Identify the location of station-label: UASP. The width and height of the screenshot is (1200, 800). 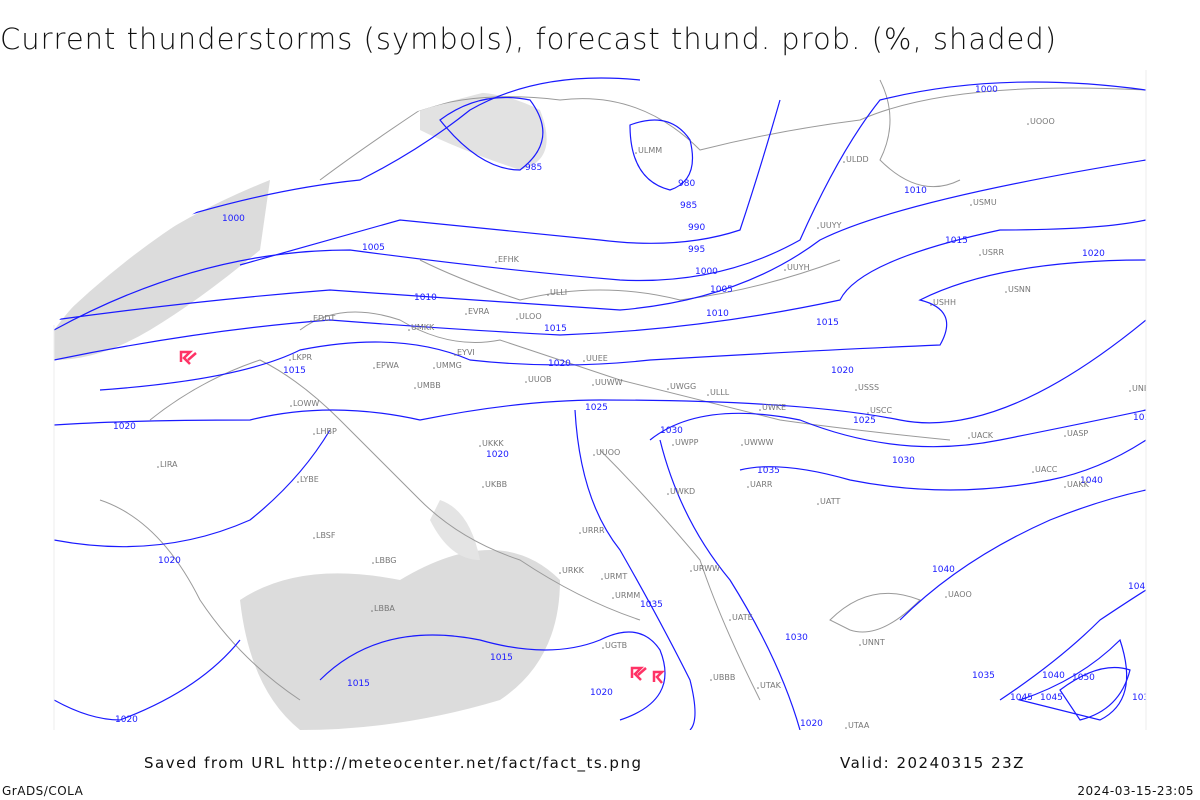
(1077, 433).